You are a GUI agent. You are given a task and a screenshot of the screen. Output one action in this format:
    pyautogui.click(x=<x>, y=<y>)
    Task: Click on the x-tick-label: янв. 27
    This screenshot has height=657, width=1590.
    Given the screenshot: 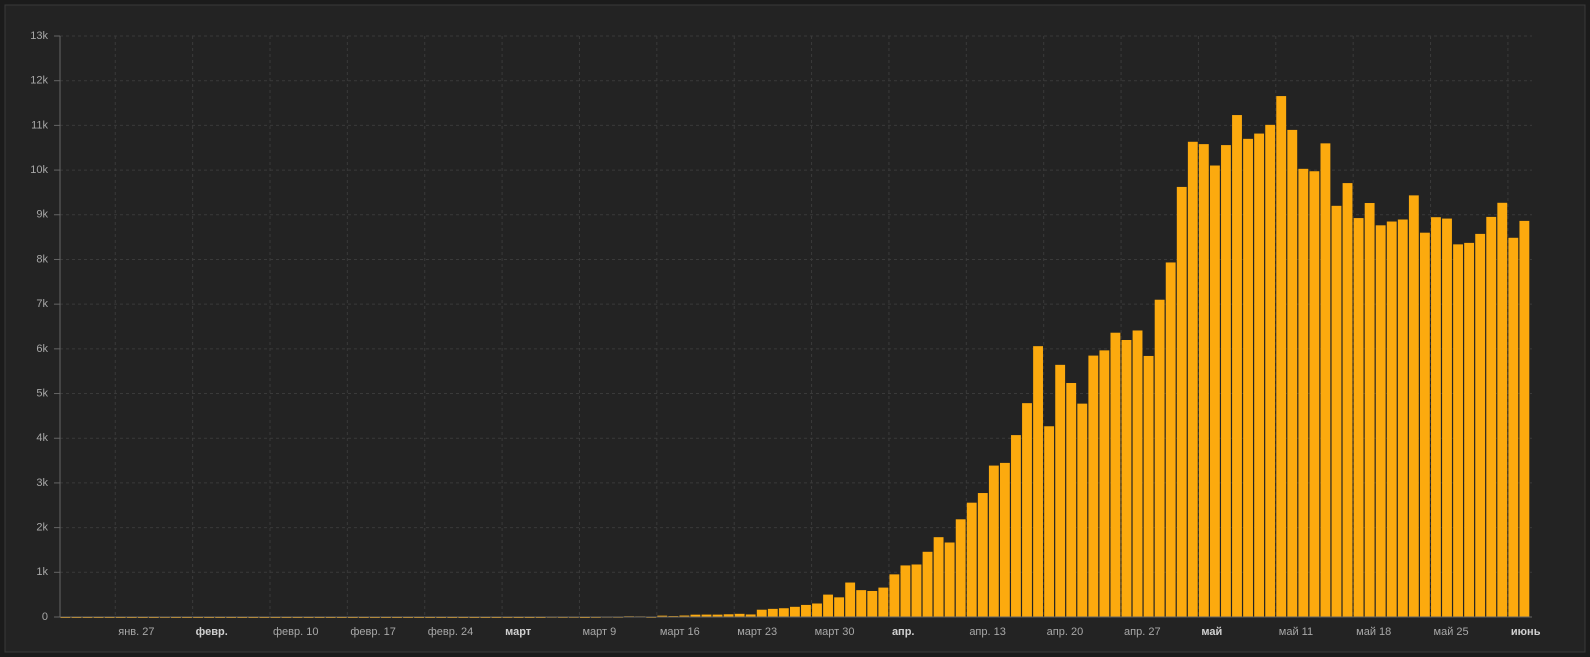 What is the action you would take?
    pyautogui.click(x=136, y=632)
    